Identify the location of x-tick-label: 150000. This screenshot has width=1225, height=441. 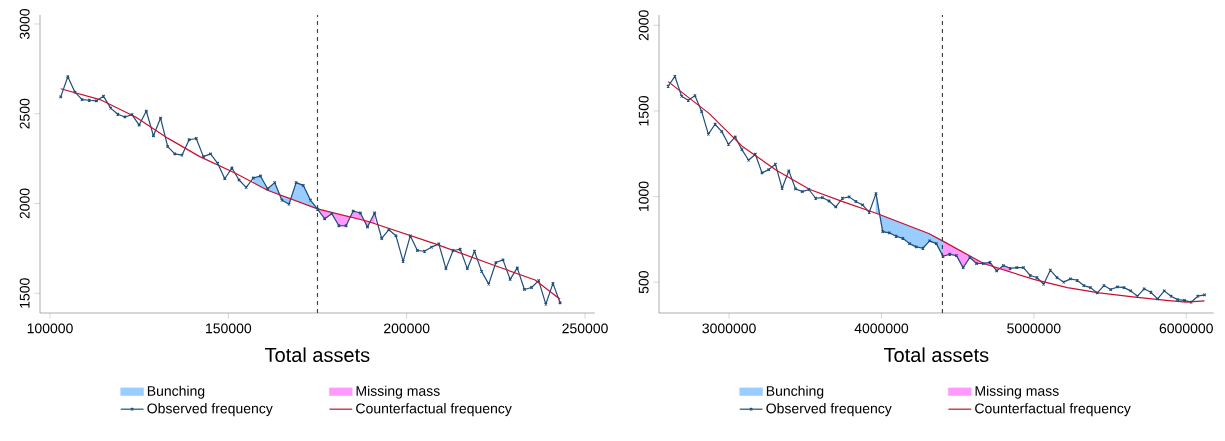
(229, 328).